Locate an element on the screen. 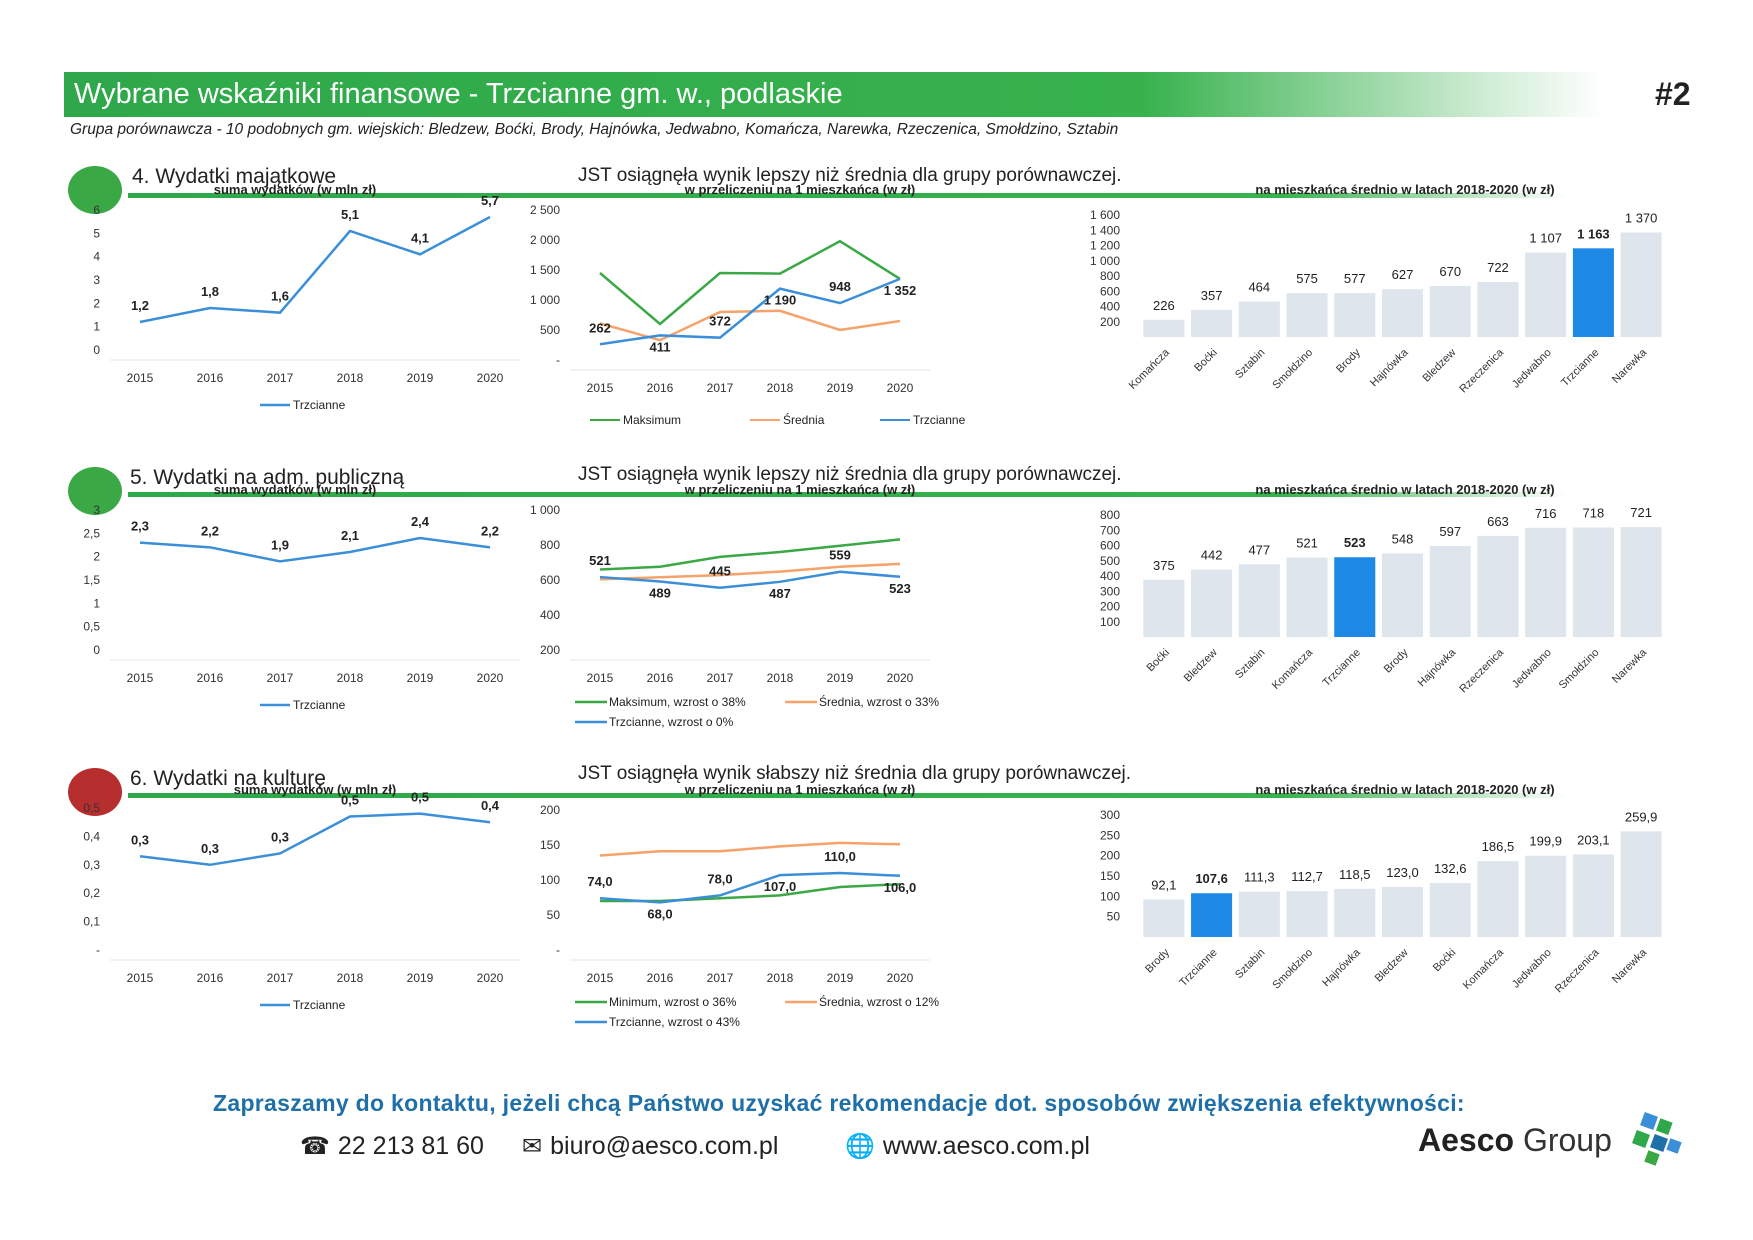 The height and width of the screenshot is (1240, 1753). page-number: #2 is located at coordinates (1673, 94).